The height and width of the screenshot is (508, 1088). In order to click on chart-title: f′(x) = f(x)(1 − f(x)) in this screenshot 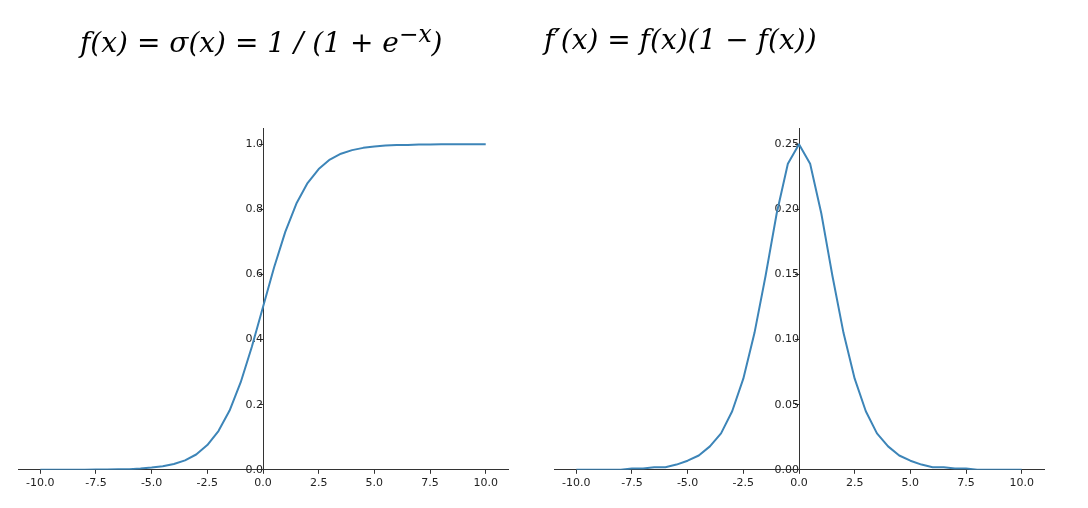, I will do `click(680, 39)`.